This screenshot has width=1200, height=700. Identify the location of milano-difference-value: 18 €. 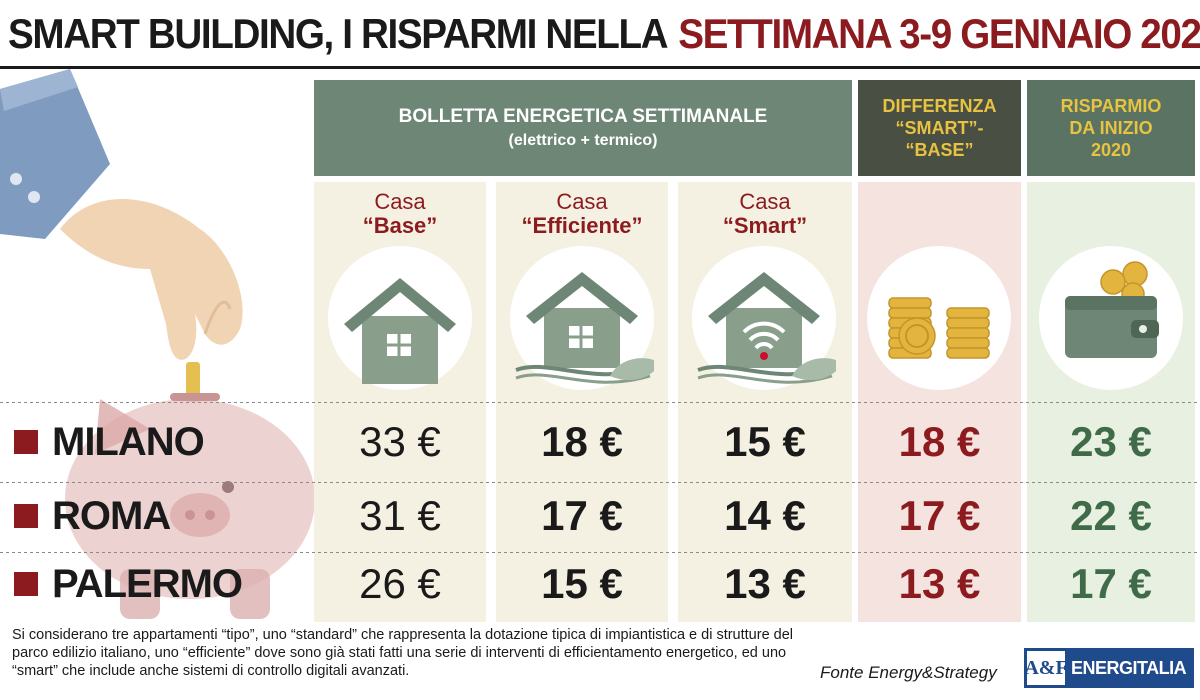
(939, 441).